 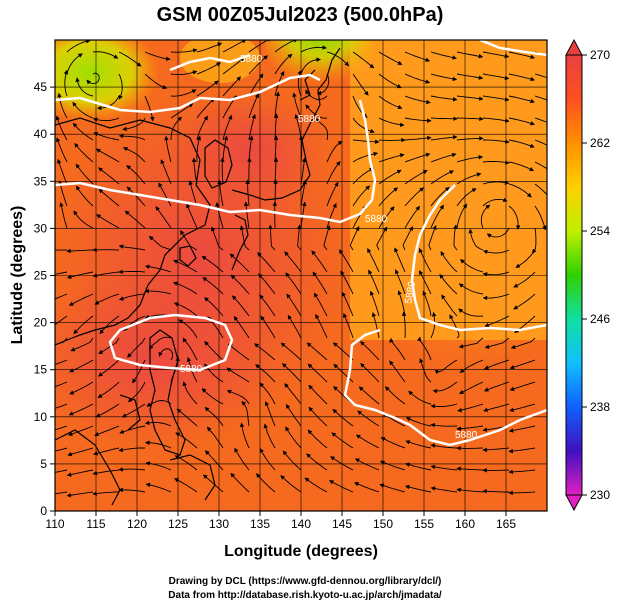 What do you see at coordinates (178, 524) in the screenshot?
I see `x-tick-label: 125` at bounding box center [178, 524].